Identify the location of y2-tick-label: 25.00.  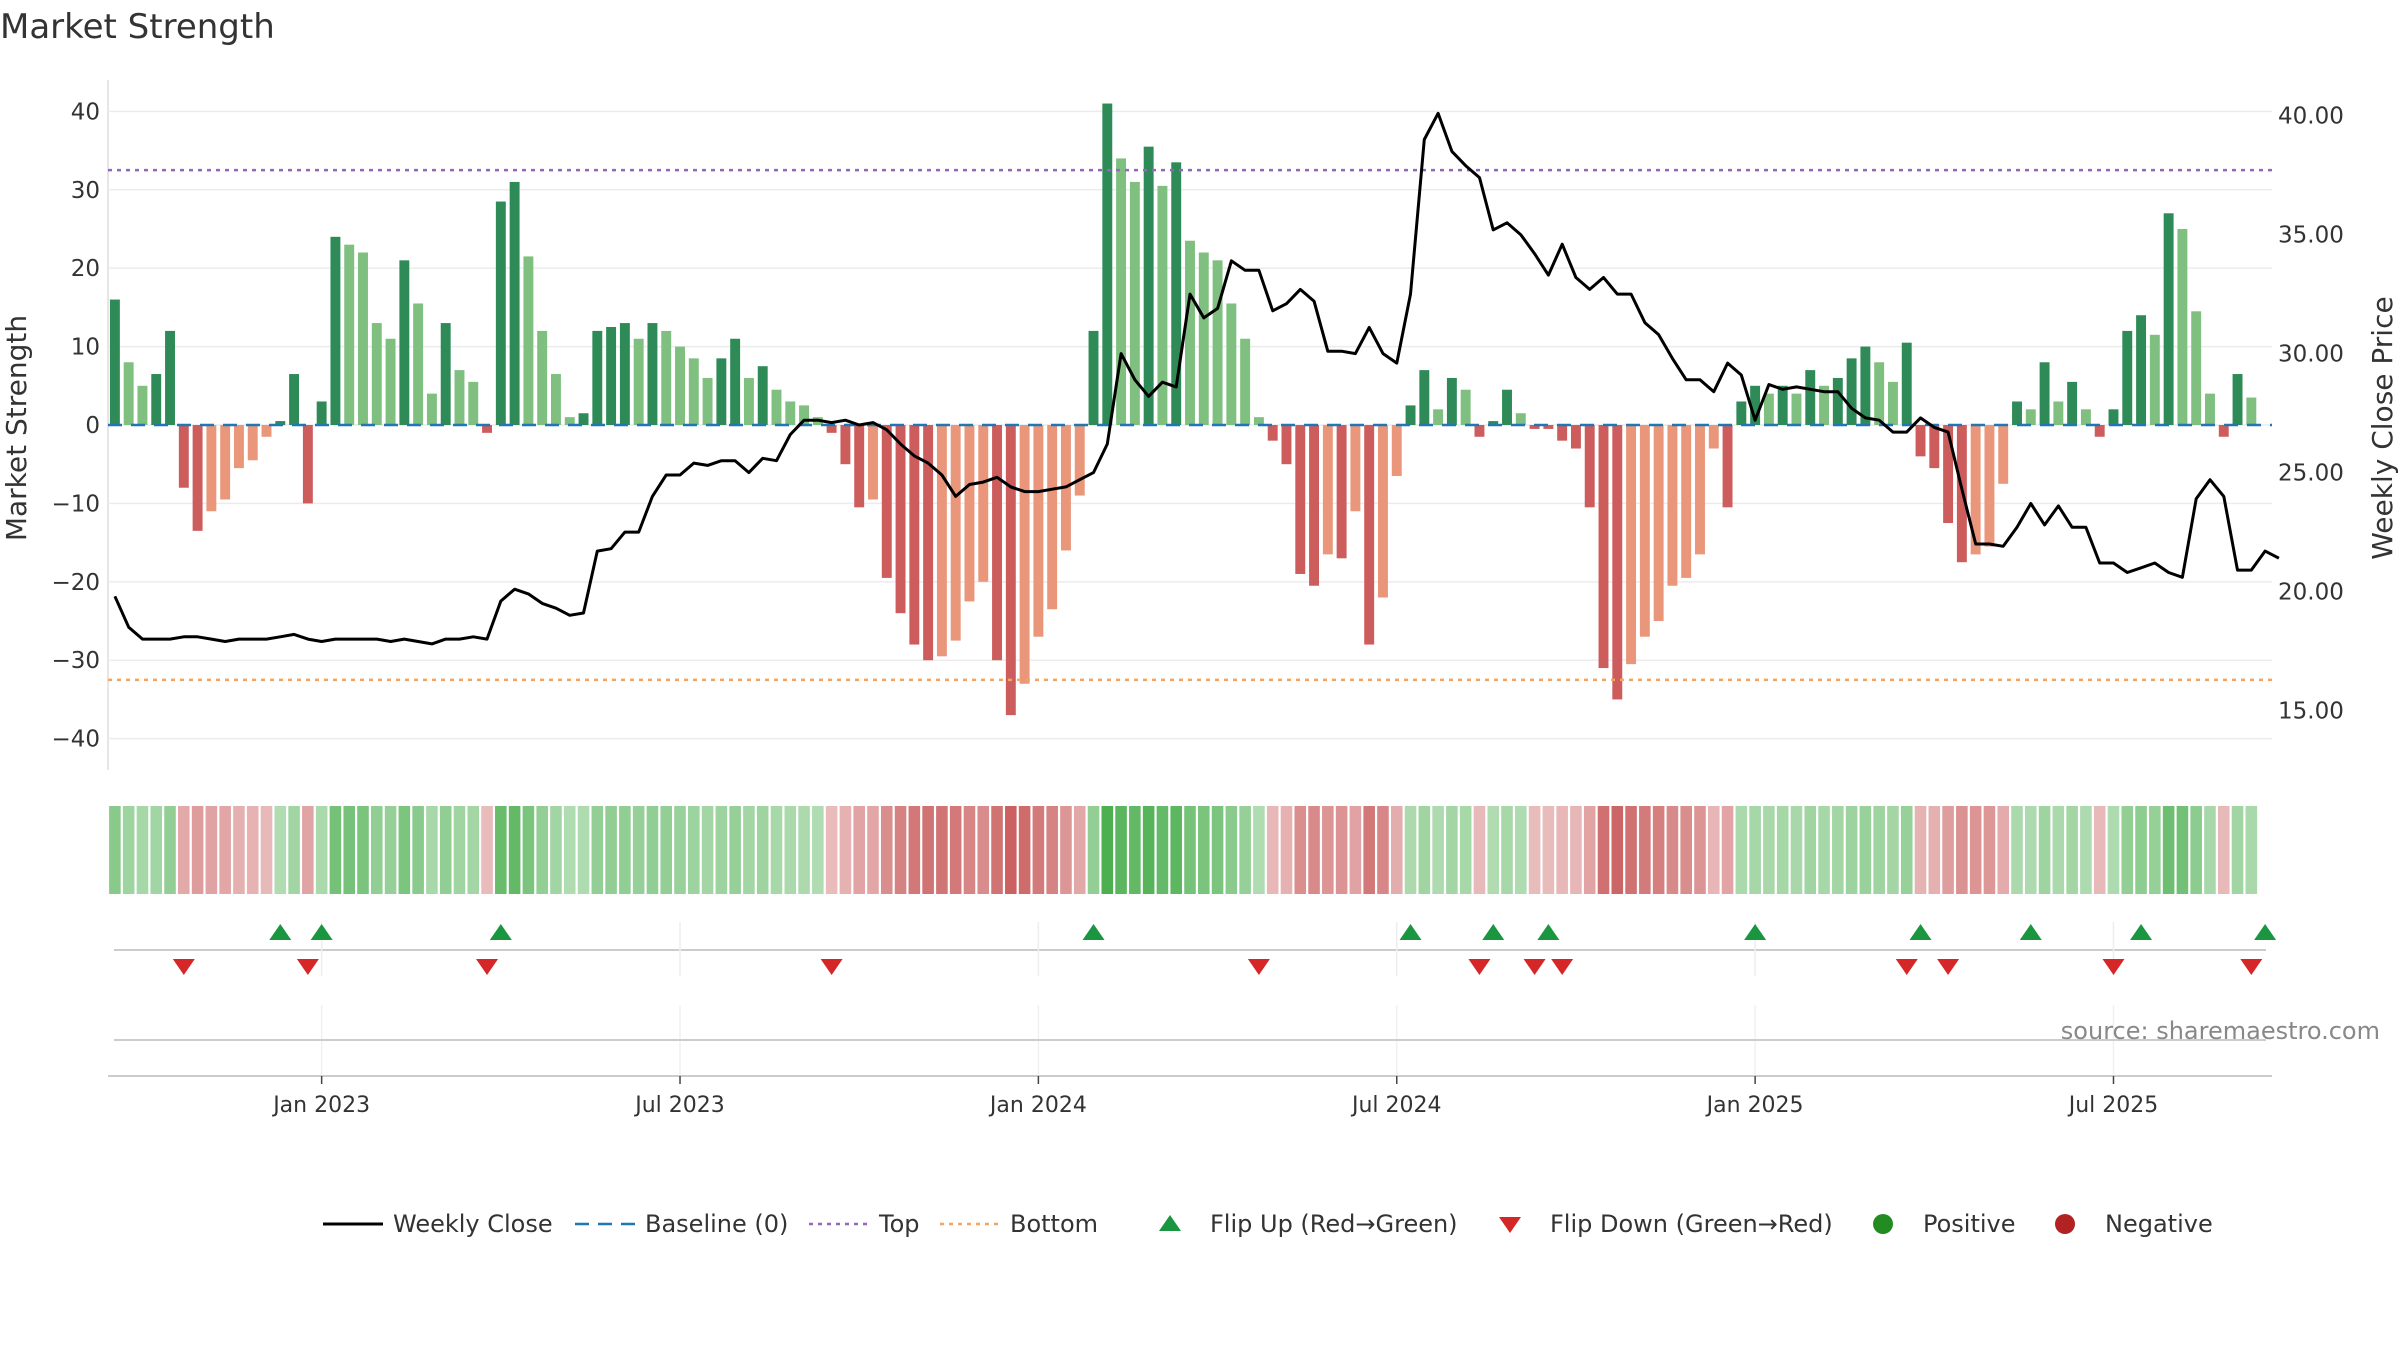
(2311, 474).